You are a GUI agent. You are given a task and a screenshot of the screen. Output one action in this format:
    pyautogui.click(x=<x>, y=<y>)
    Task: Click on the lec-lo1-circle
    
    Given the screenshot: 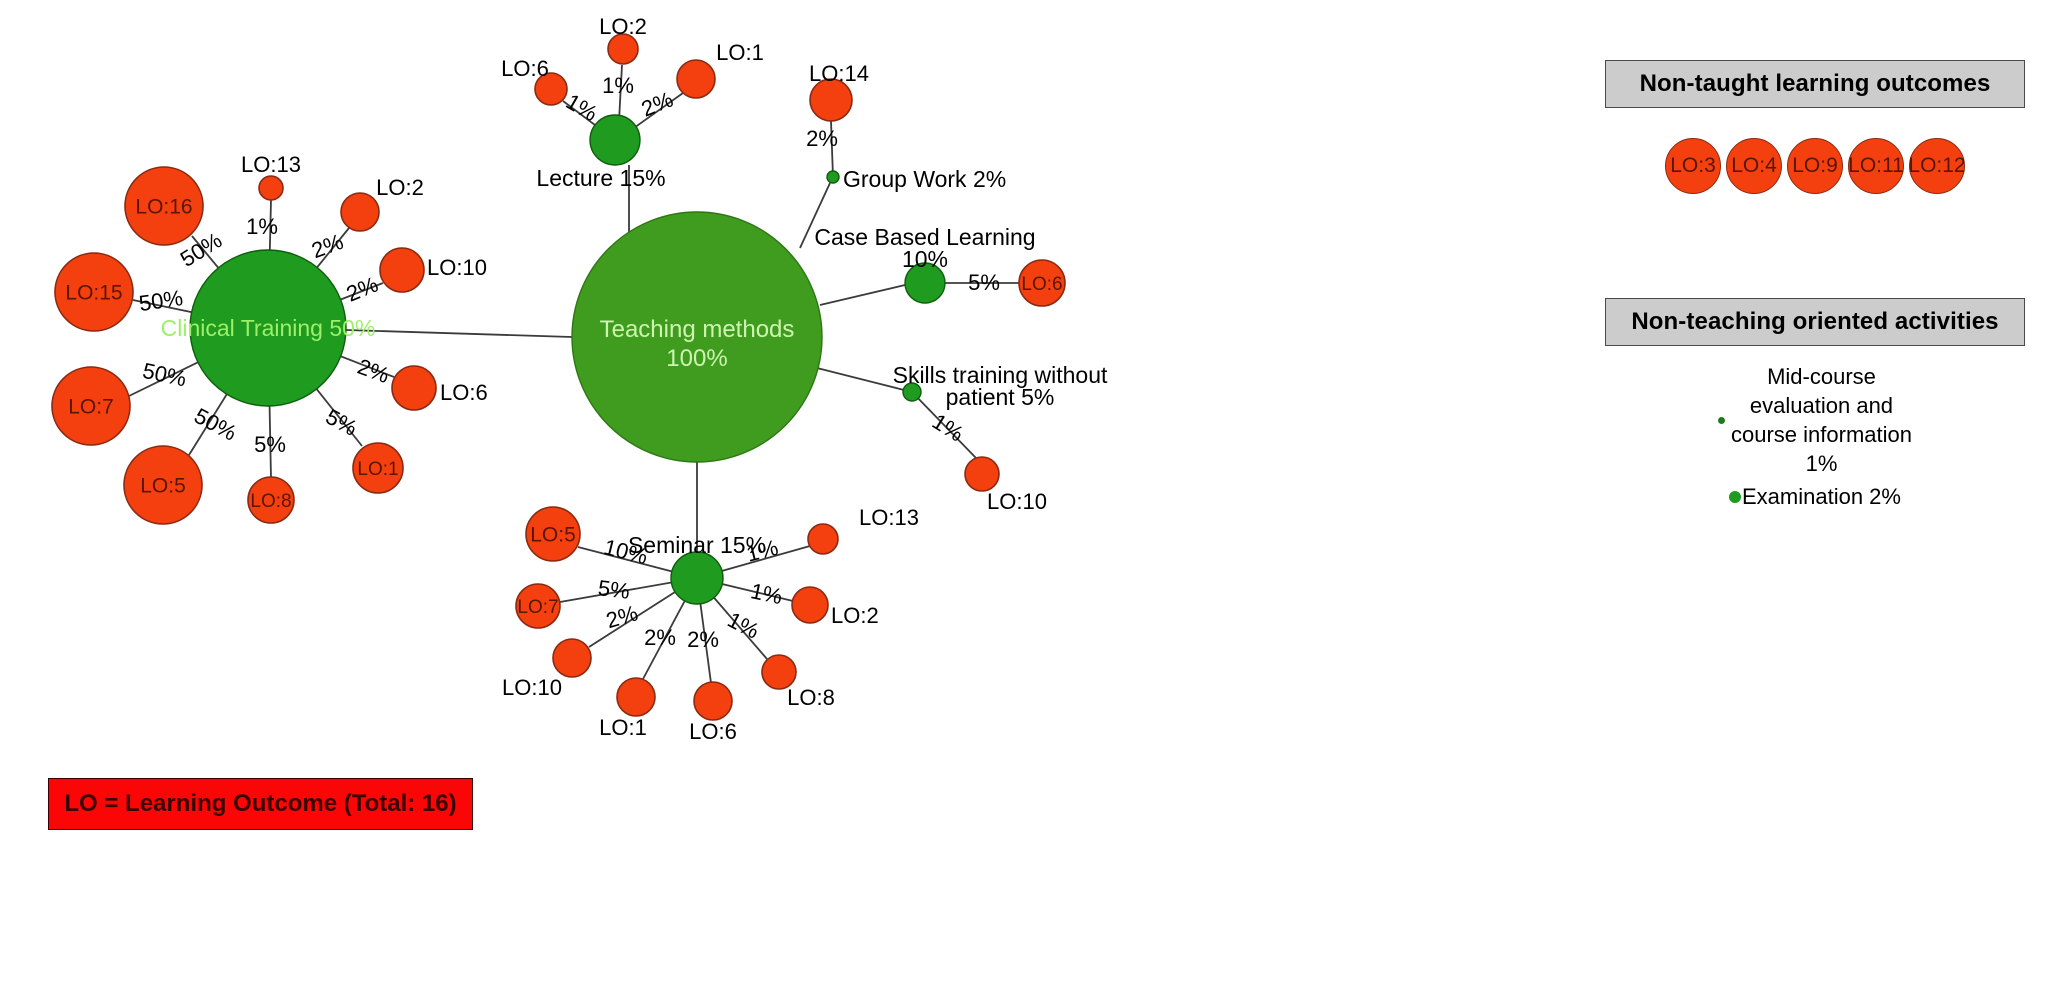 What is the action you would take?
    pyautogui.click(x=696, y=79)
    